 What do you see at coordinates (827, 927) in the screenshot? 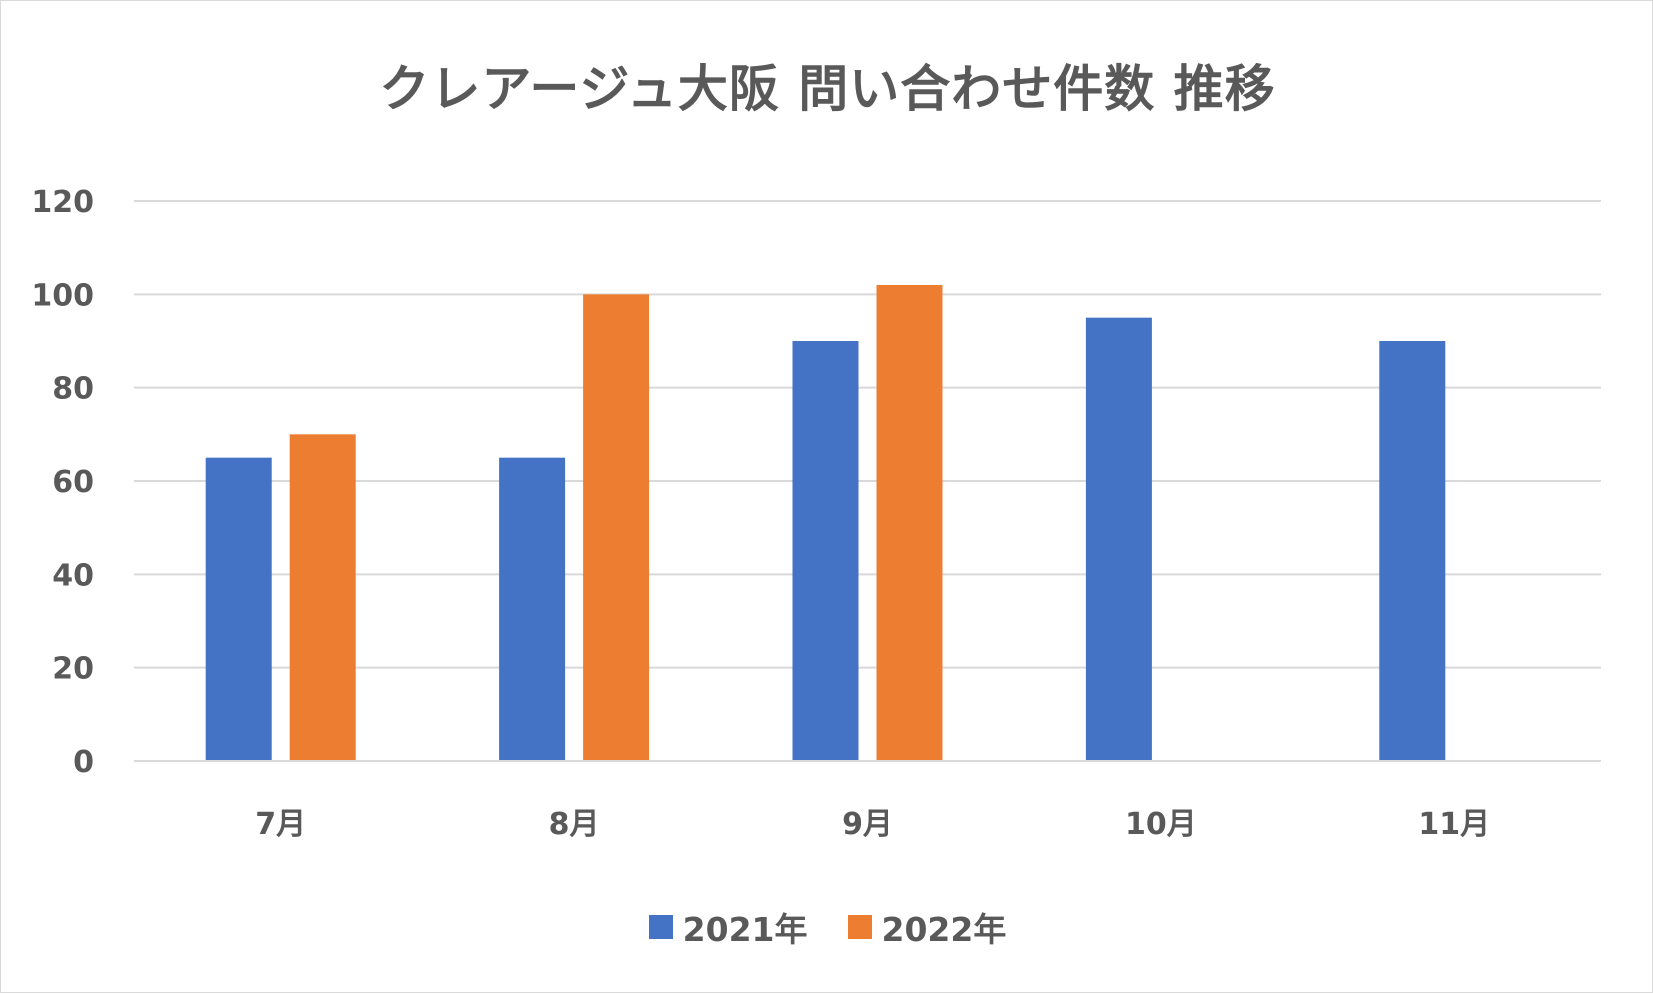
I see `legend: 2021年 2022年` at bounding box center [827, 927].